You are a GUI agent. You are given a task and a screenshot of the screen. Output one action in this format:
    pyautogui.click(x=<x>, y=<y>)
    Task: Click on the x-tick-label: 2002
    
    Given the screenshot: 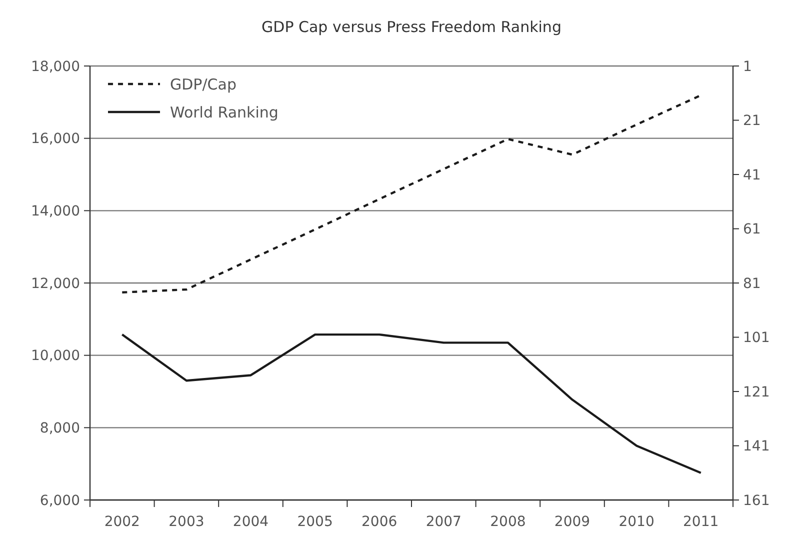 What is the action you would take?
    pyautogui.click(x=122, y=522)
    